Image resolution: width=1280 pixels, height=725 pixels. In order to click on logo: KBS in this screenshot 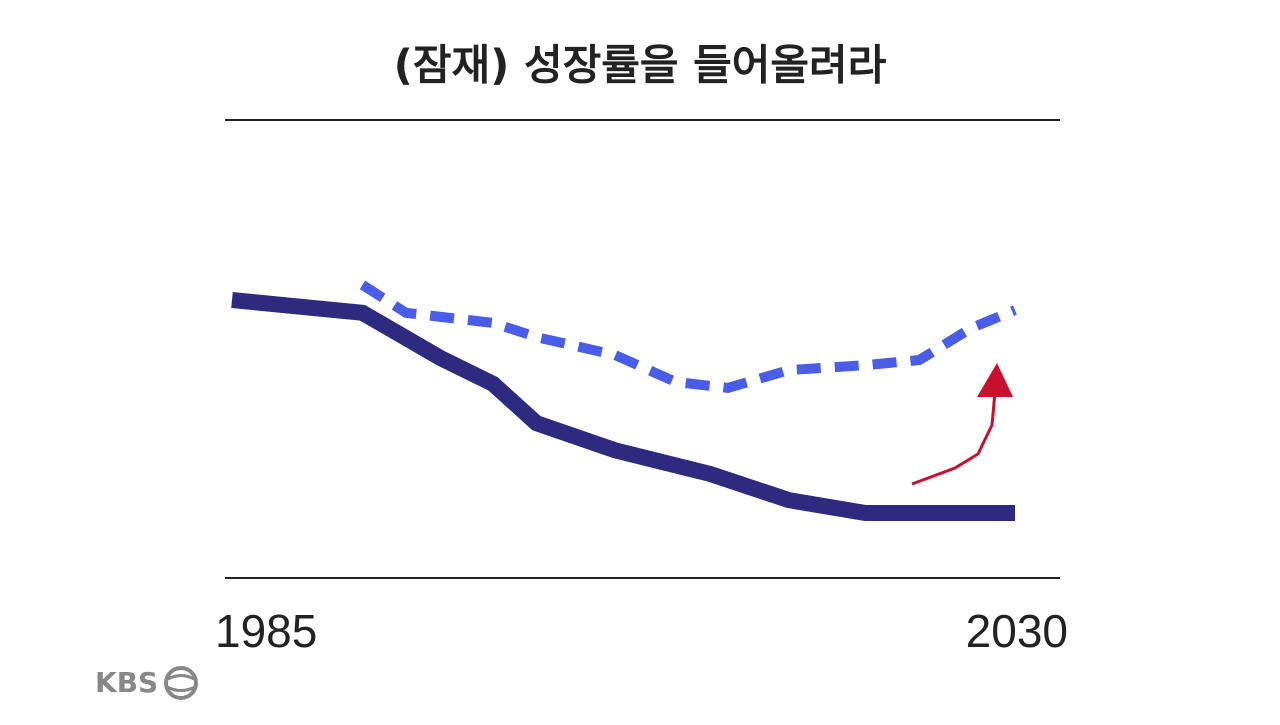, I will do `click(126, 682)`.